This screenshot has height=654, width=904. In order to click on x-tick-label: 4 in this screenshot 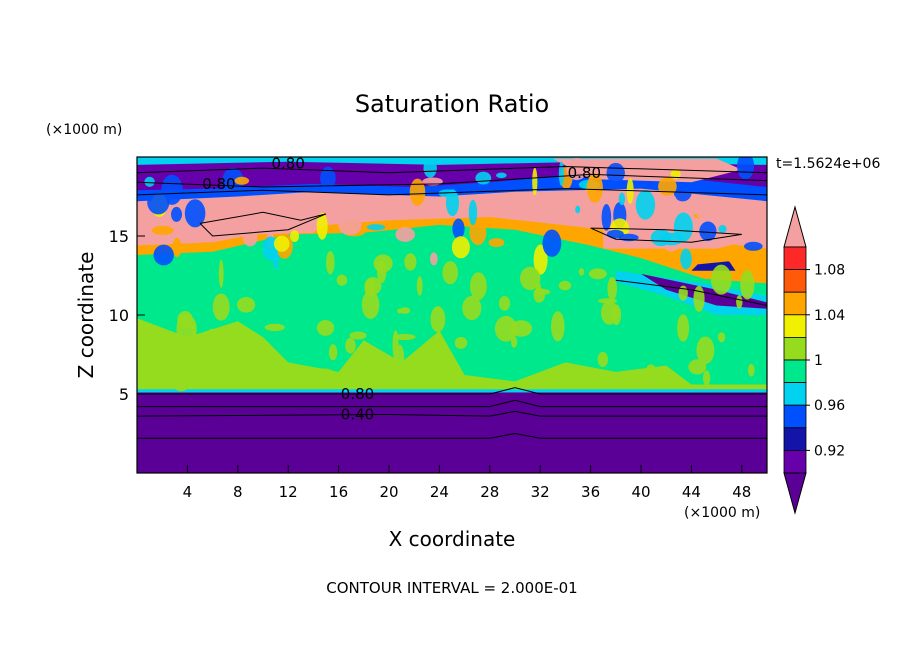, I will do `click(188, 492)`.